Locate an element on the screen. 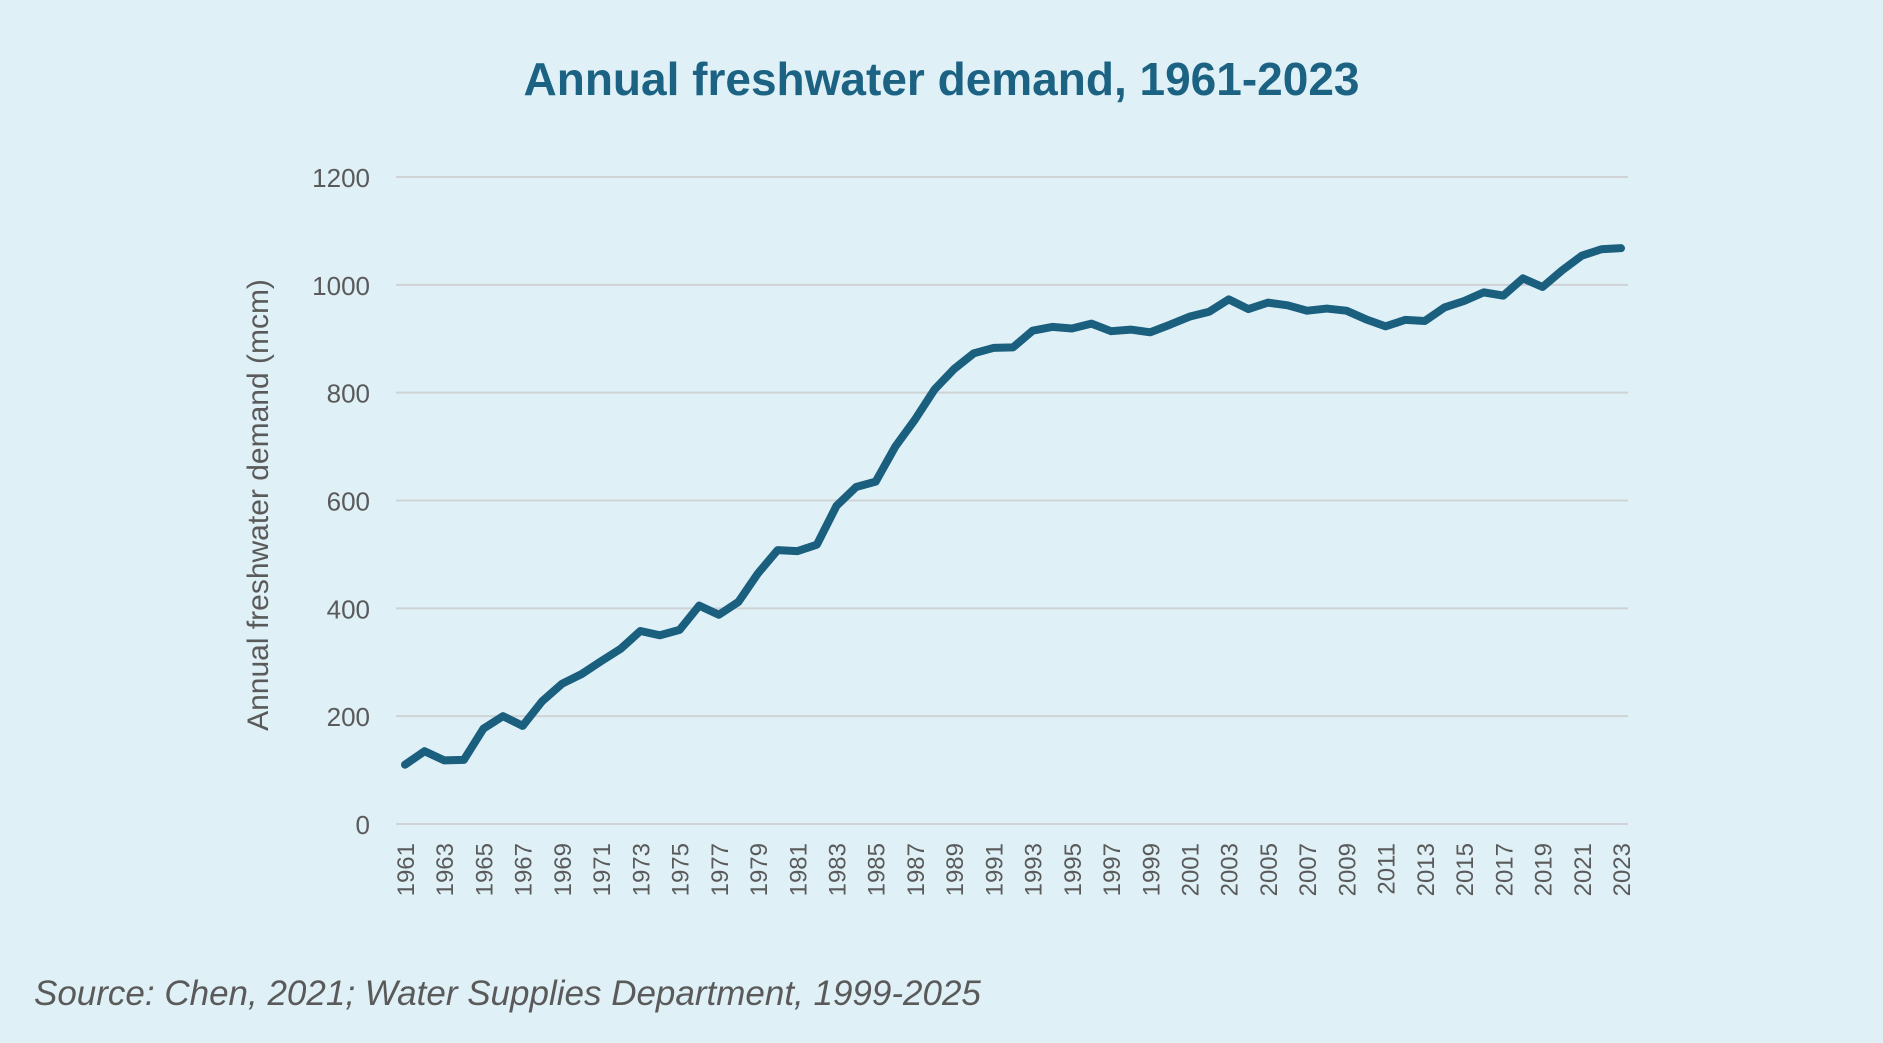 The image size is (1883, 1043). x-tick-label: 1969 is located at coordinates (563, 869).